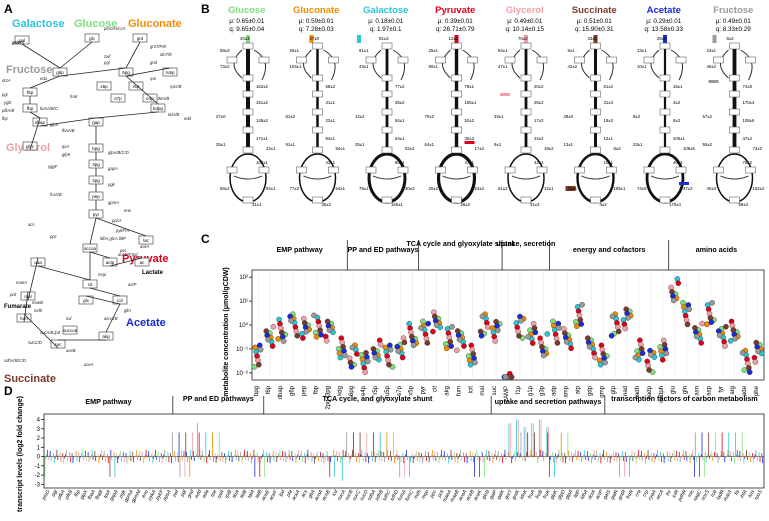 This screenshot has width=769, height=521. I want to click on panel-d-bar-rpiA, so click(222, 454).